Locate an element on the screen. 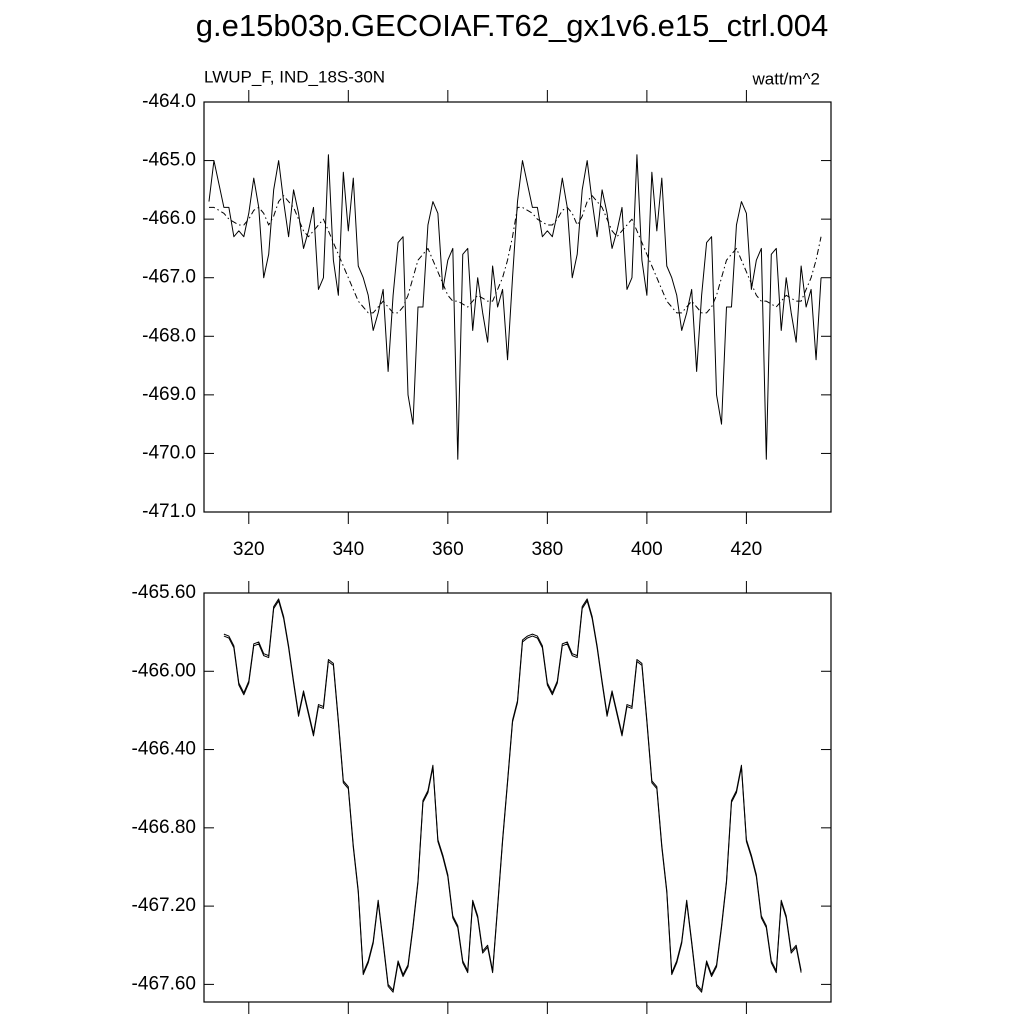  chart-title: g.e15b03p.GECOIAF.T62_gx1v6.e15_ctrl.004 is located at coordinates (512, 25).